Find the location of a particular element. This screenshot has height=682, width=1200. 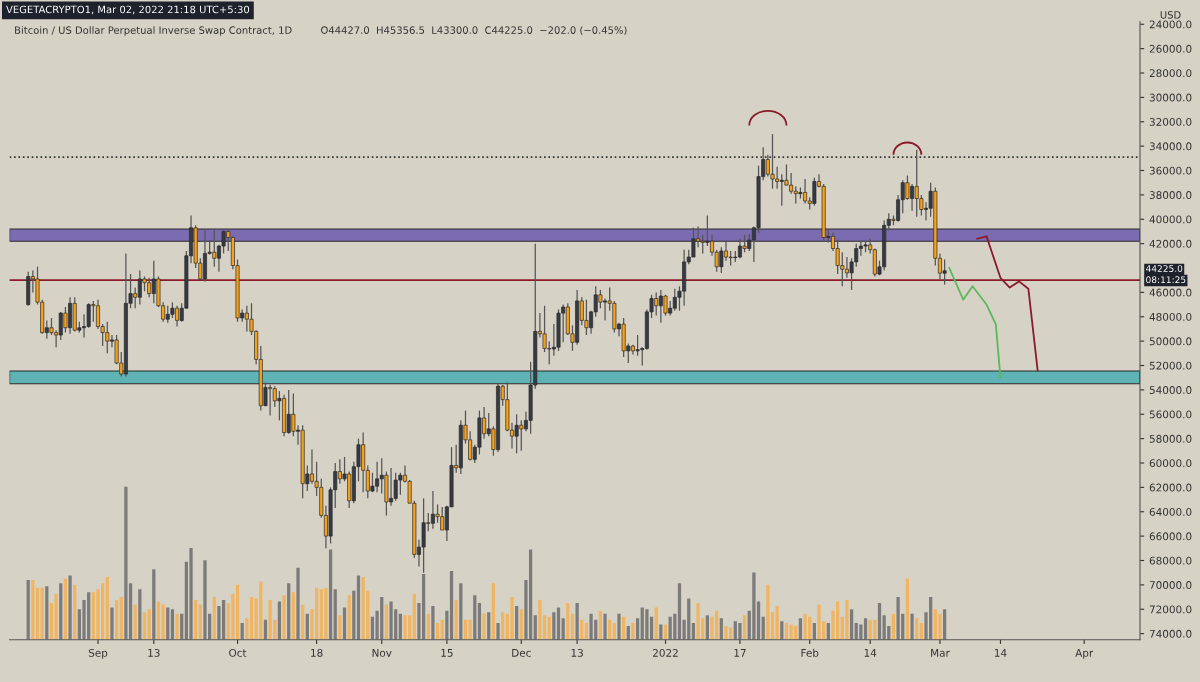

text: 44225.0 is located at coordinates (1164, 268).